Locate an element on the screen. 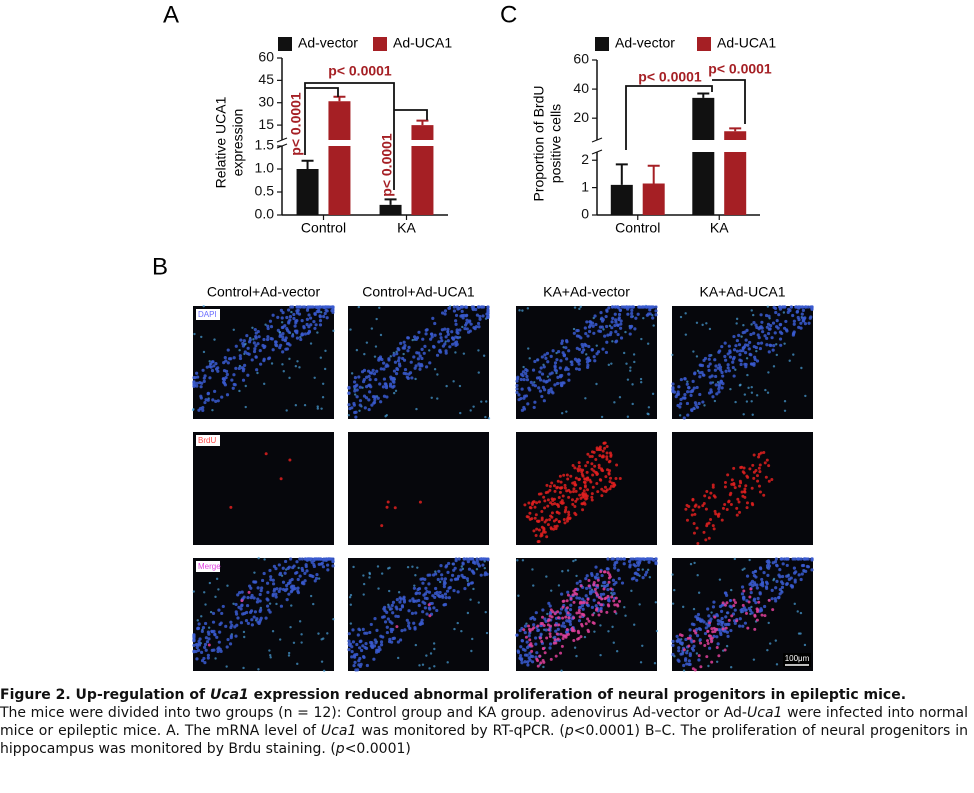 This screenshot has width=974, height=793. channel-label: BrdU is located at coordinates (207, 440).